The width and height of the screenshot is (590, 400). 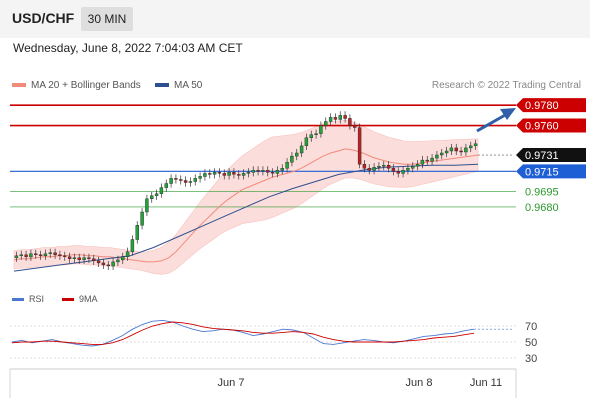 I want to click on level-label-1: 0.9760, so click(x=551, y=125).